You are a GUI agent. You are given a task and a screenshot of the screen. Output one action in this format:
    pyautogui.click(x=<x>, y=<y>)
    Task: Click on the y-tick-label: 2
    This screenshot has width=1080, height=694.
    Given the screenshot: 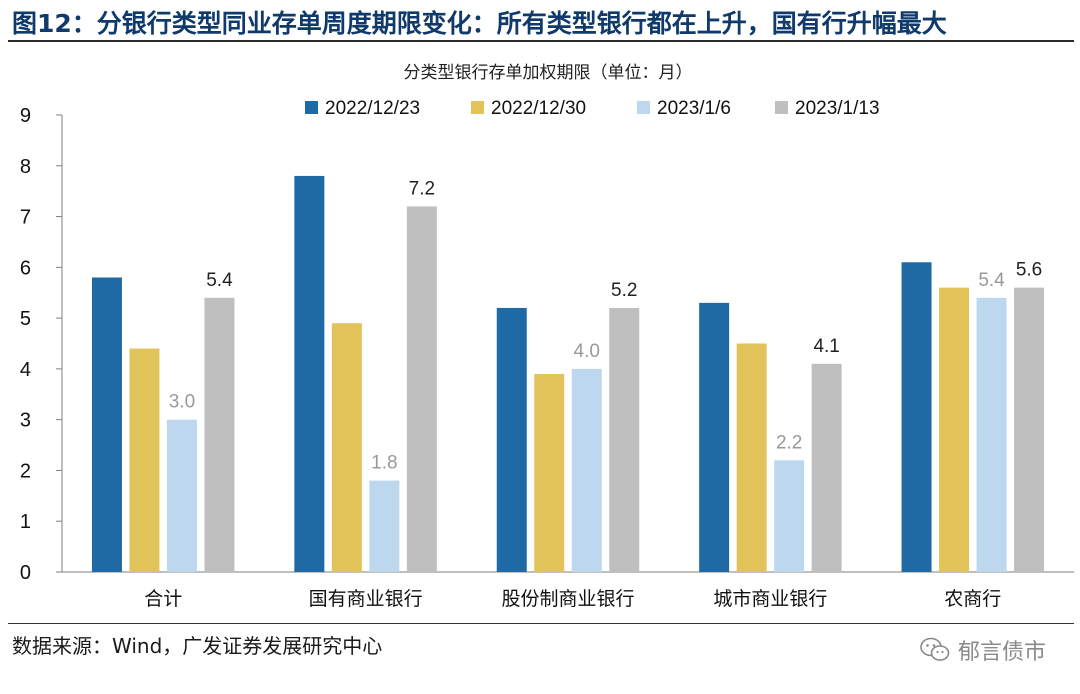 What is the action you would take?
    pyautogui.click(x=25, y=471)
    